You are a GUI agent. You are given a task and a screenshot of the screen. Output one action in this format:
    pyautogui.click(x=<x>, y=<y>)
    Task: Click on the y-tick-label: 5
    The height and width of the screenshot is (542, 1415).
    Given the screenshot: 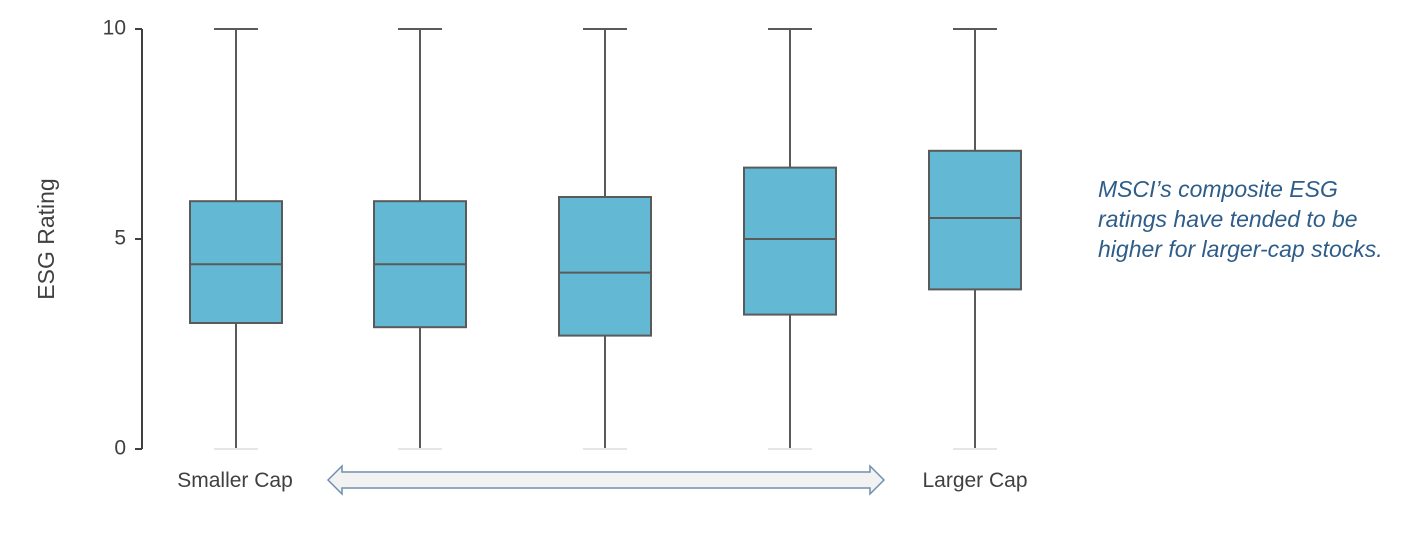 What is the action you would take?
    pyautogui.click(x=120, y=238)
    